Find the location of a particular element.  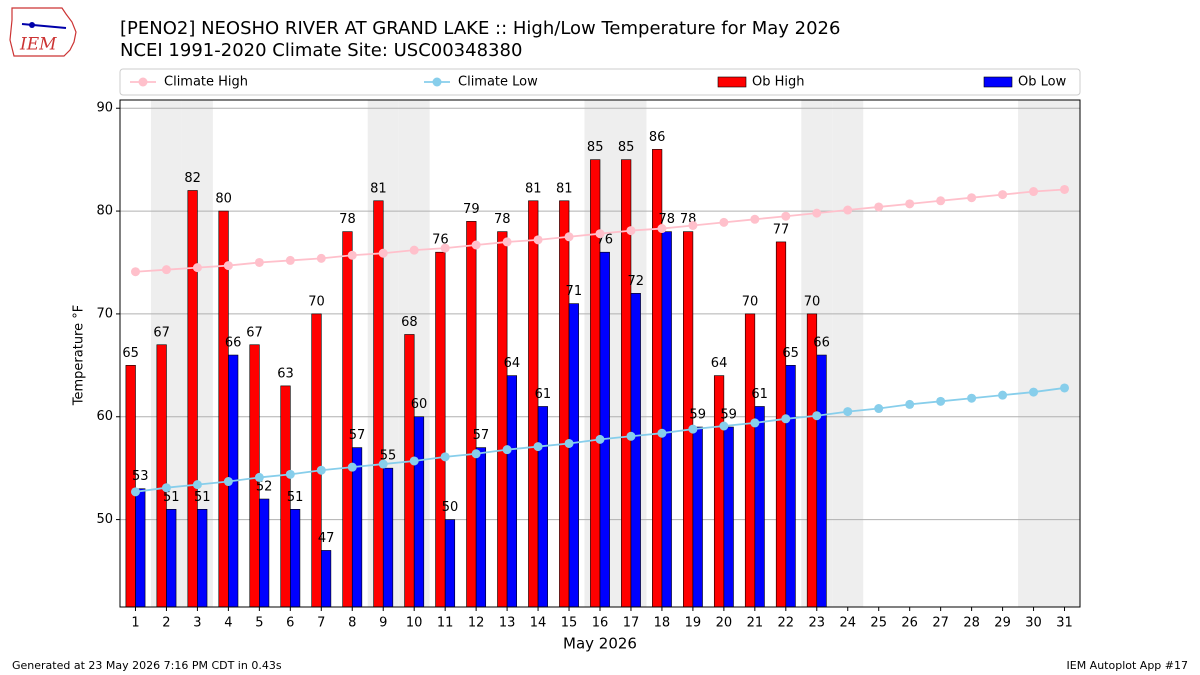

x-tick-label: 16 is located at coordinates (600, 623).